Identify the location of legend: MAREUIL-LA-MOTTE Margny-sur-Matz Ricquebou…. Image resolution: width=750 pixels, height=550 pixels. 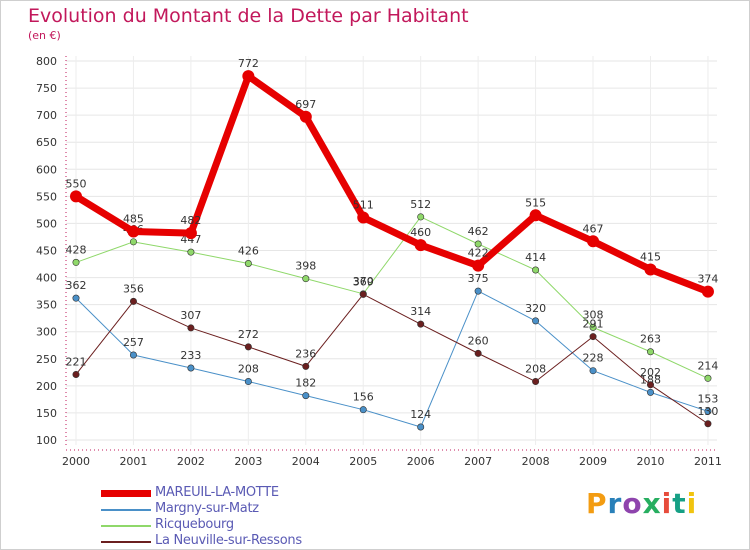
(231, 517).